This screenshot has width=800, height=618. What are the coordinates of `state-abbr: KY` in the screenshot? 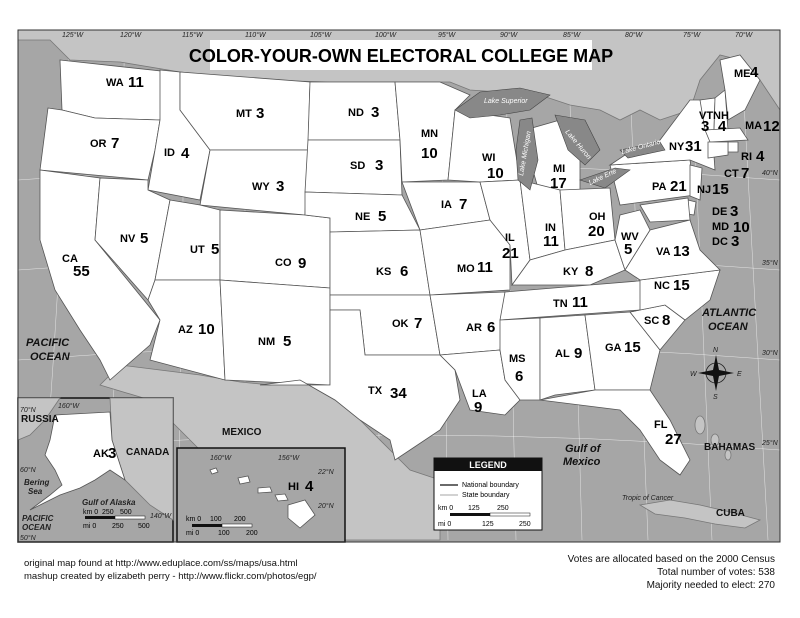 It's located at (571, 272).